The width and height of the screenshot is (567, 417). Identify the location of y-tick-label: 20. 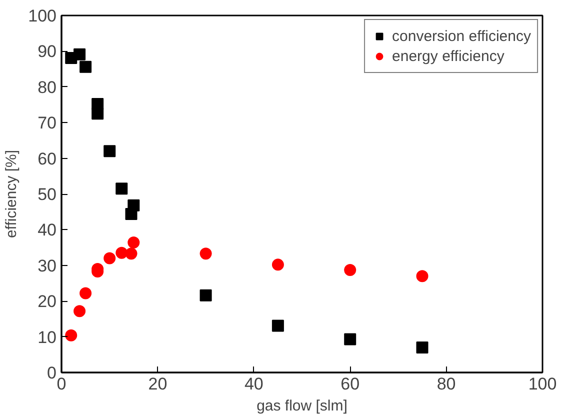
(47, 302).